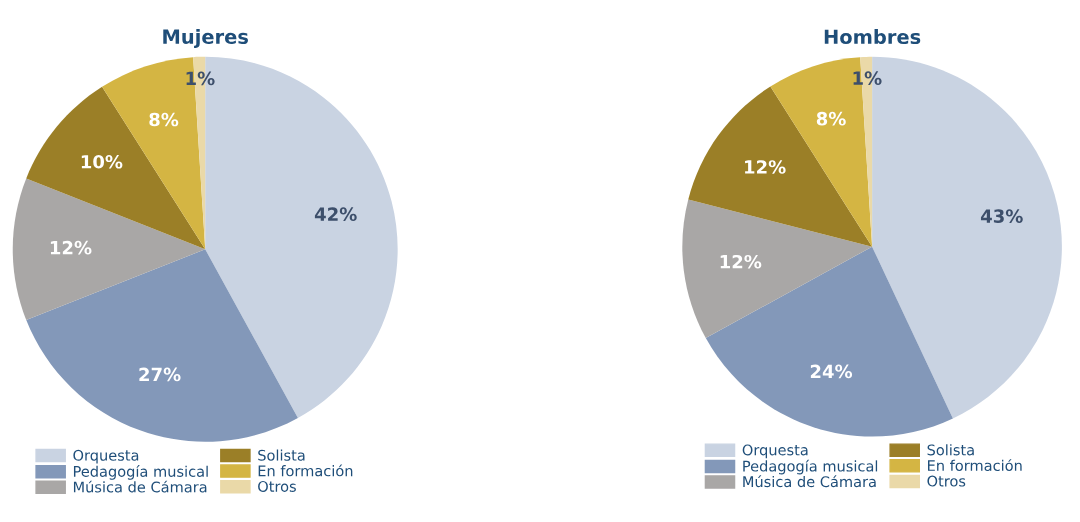  Describe the element at coordinates (1001, 216) in the screenshot. I see `data-label: 43%` at that location.